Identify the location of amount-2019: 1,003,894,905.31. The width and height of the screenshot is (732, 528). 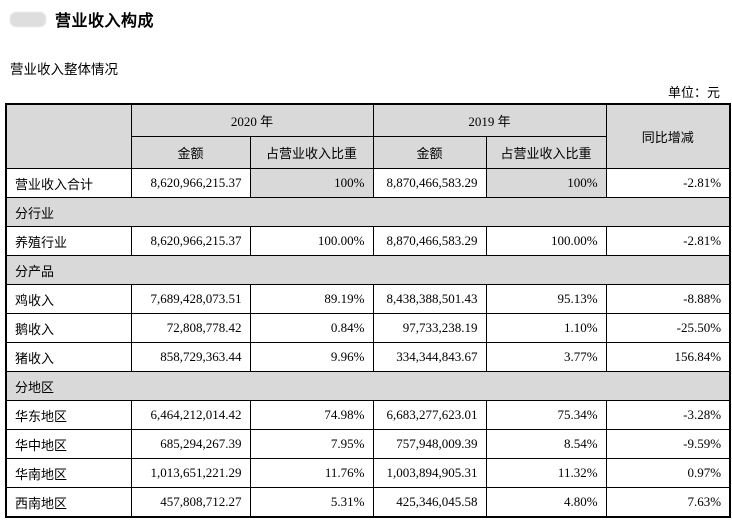
(429, 473).